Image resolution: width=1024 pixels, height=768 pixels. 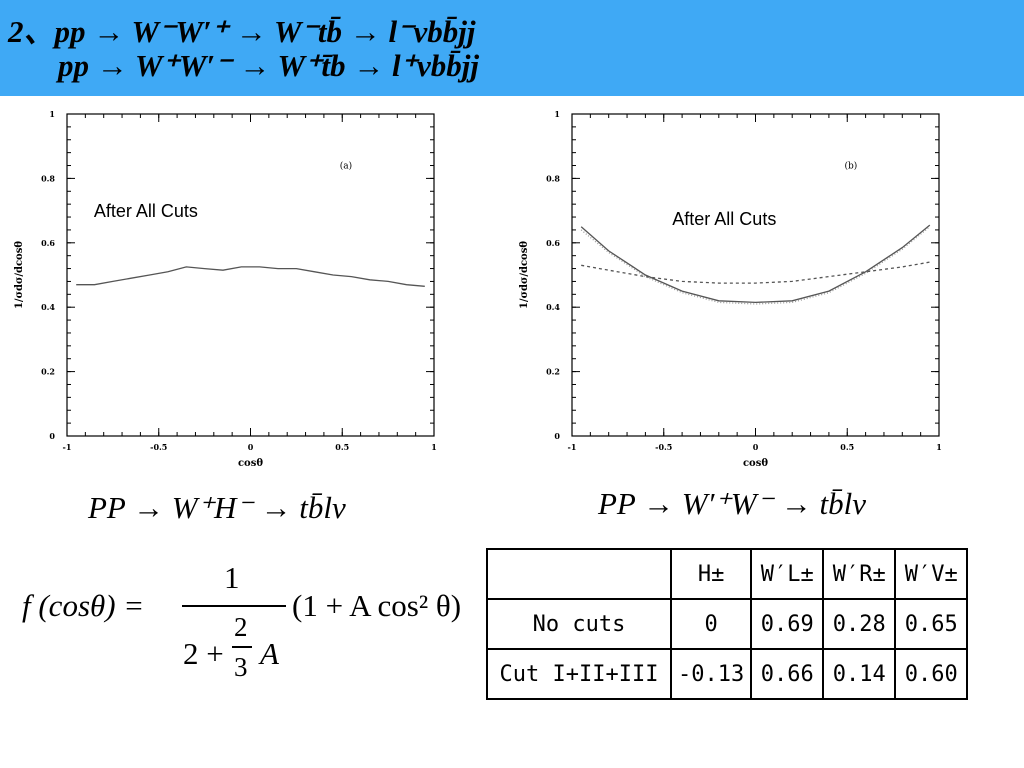 I want to click on formula-den-suffix: A, so click(x=269, y=653).